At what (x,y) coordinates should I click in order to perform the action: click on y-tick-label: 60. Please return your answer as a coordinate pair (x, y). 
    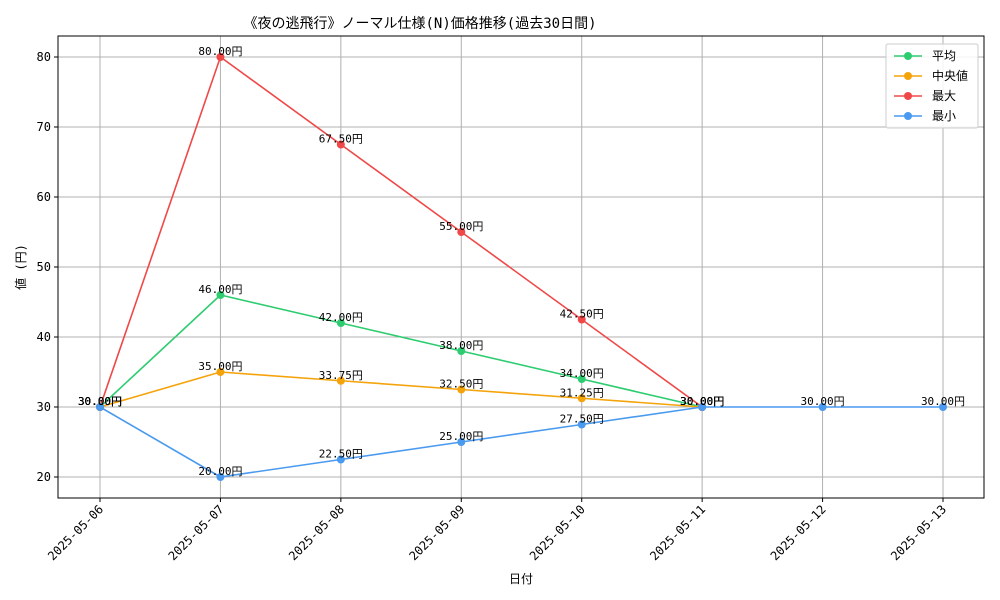
    Looking at the image, I should click on (44, 197).